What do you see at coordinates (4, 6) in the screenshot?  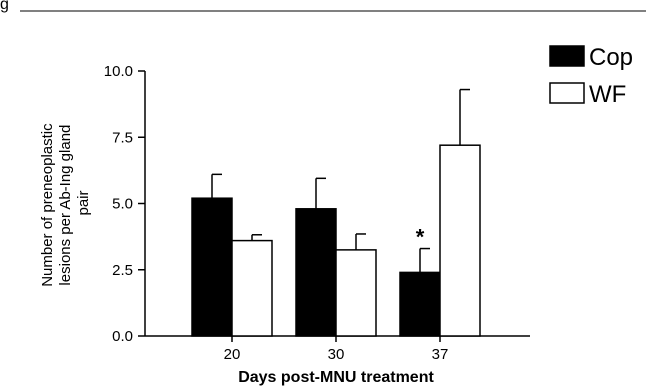 I see `figure-panel-label: g` at bounding box center [4, 6].